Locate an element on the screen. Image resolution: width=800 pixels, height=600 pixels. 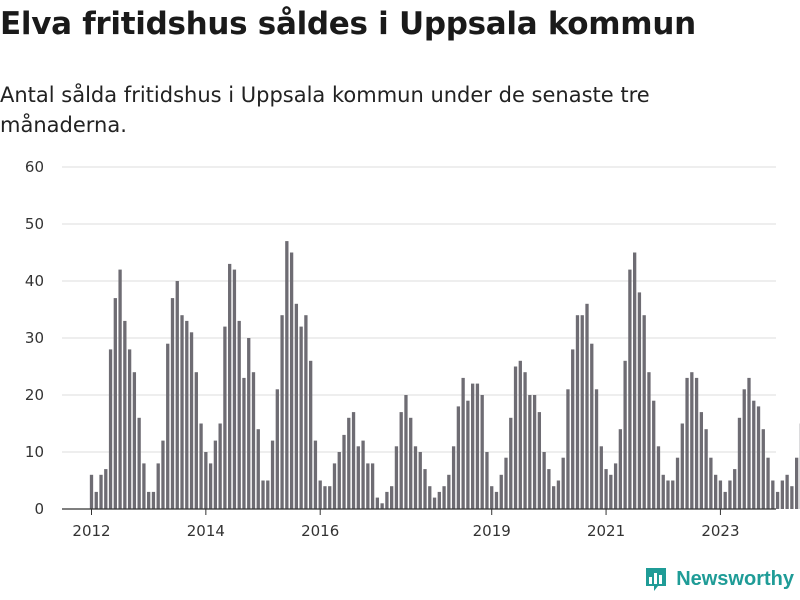
y-tick-label-60: 60 is located at coordinates (34, 167).